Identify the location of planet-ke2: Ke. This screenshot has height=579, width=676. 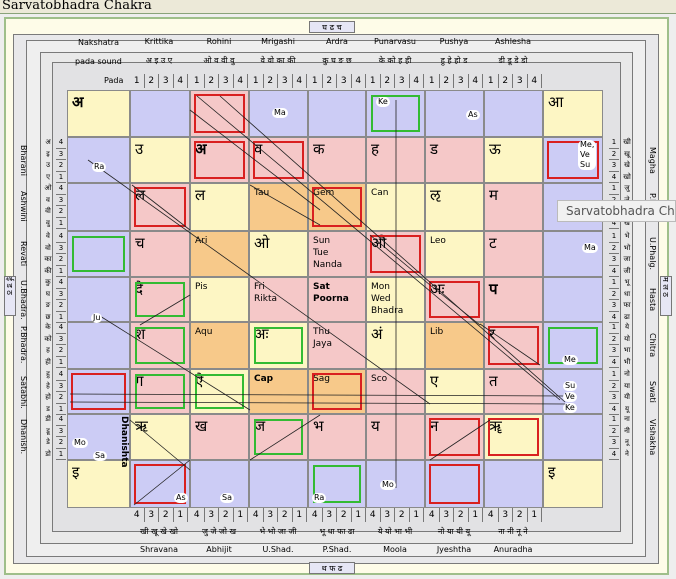
(570, 408).